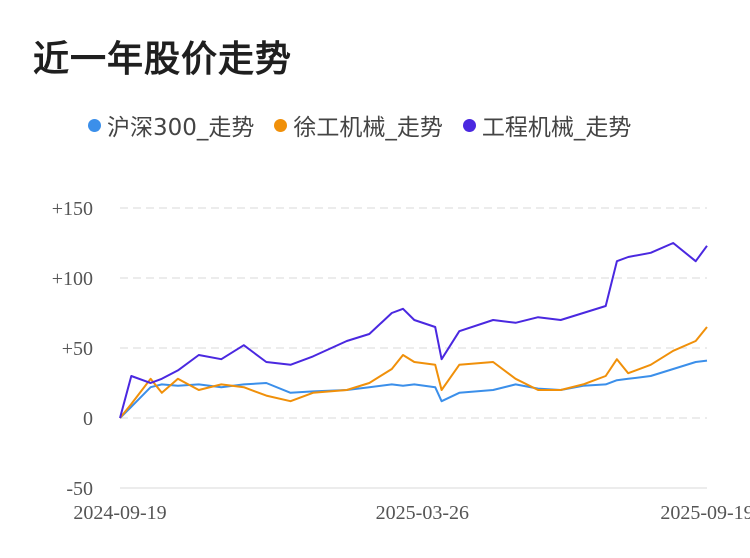 Image resolution: width=750 pixels, height=558 pixels. Describe the element at coordinates (705, 513) in the screenshot. I see `x-tick-label: 2025-09-19` at that location.